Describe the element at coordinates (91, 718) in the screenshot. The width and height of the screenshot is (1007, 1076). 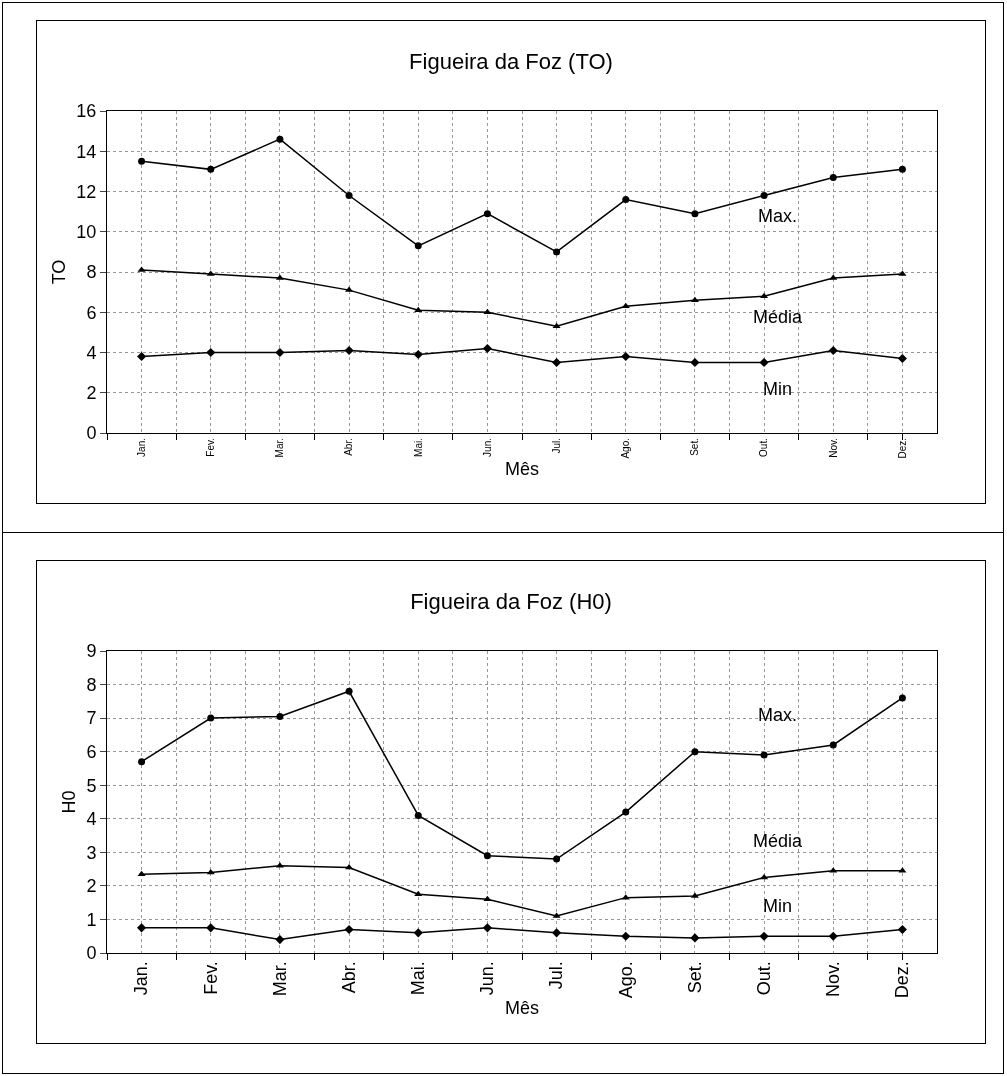
I see `y-tick-label: 7` at that location.